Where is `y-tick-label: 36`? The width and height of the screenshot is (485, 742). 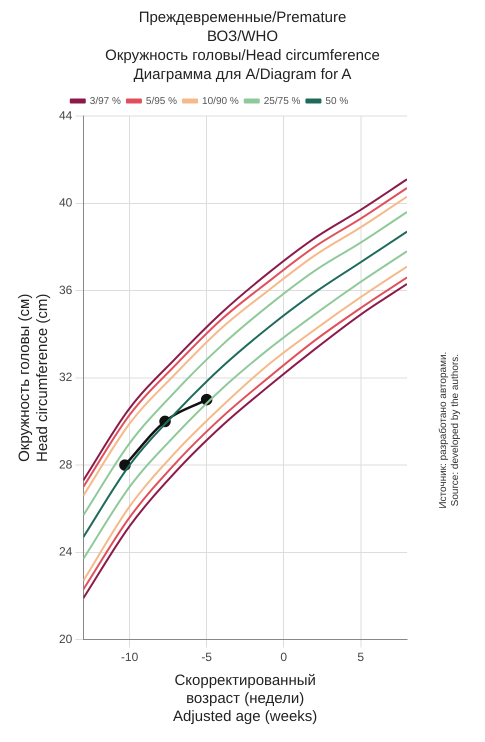
y-tick-label: 36 is located at coordinates (65, 289).